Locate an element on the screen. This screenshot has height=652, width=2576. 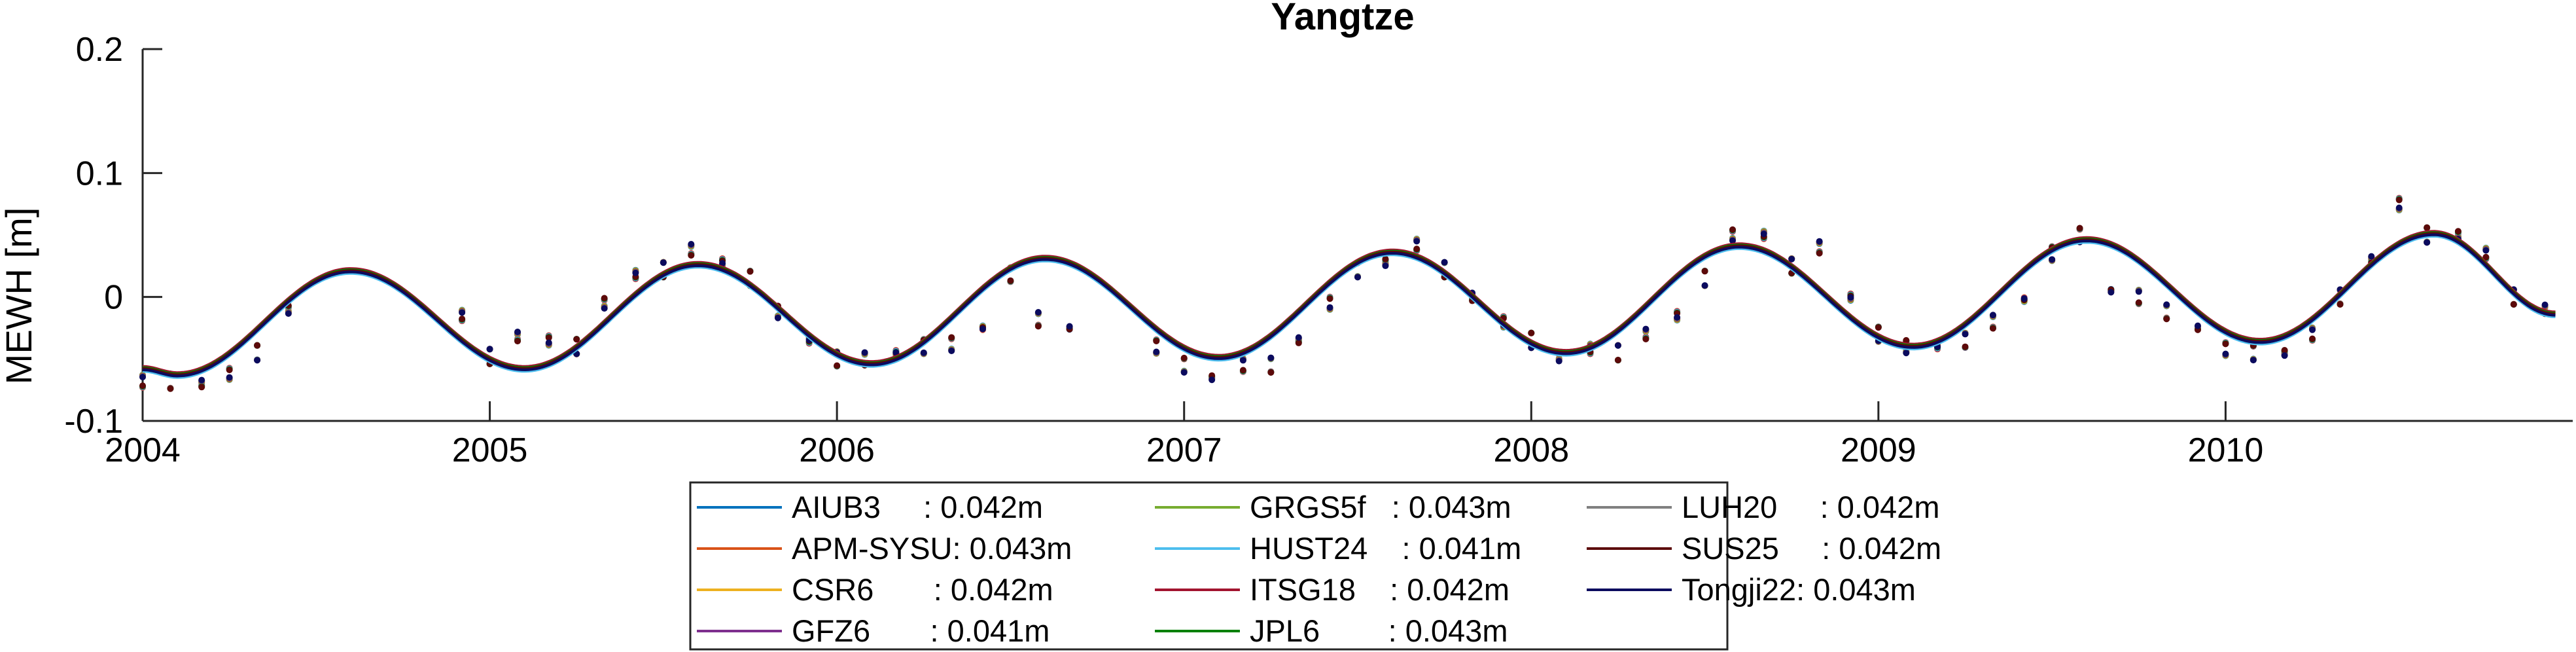
x-tick-label: 2004 is located at coordinates (143, 450).